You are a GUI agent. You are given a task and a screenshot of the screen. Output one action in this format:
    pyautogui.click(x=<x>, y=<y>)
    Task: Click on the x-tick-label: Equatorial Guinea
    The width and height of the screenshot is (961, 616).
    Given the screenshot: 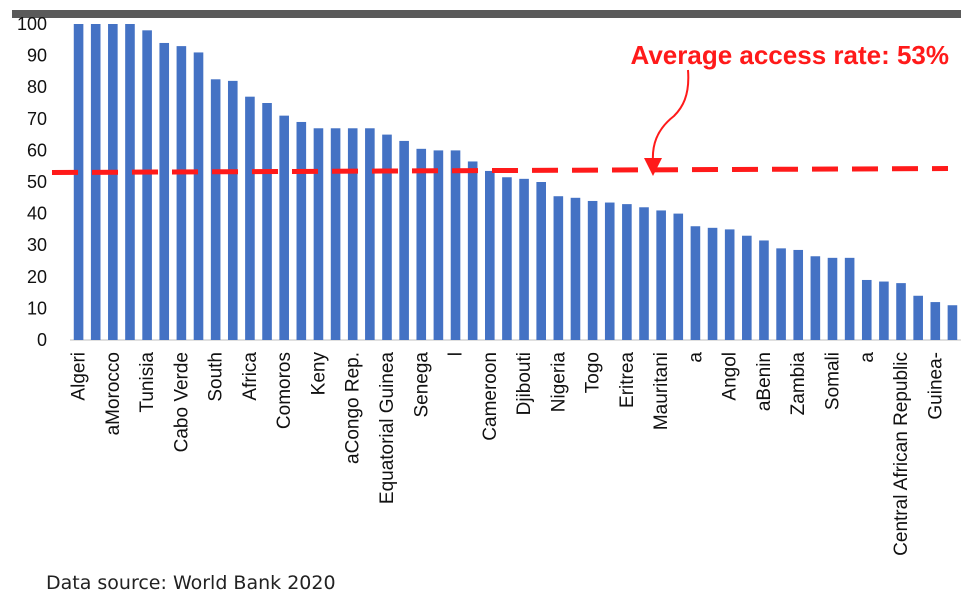 What is the action you would take?
    pyautogui.click(x=387, y=428)
    